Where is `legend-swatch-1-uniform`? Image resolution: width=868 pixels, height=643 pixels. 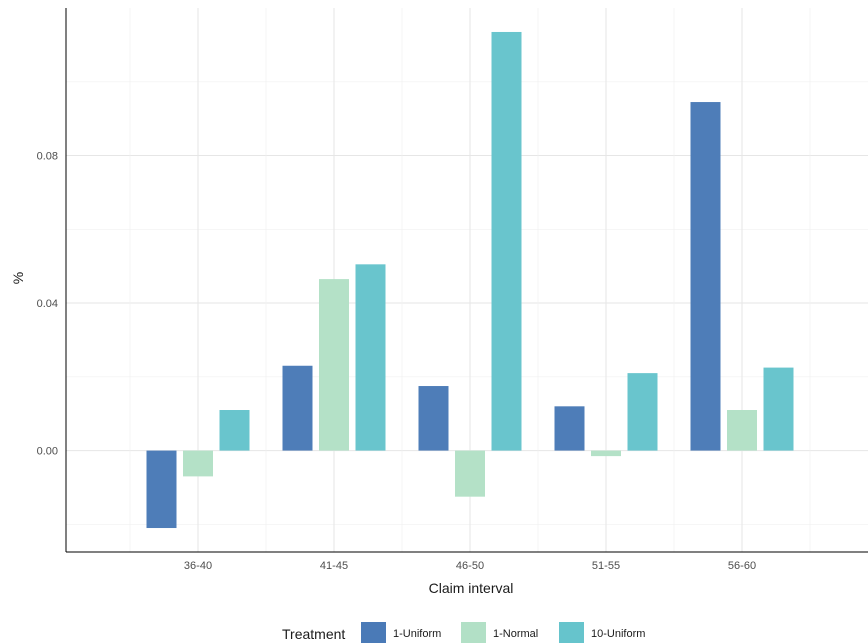 legend-swatch-1-uniform is located at coordinates (373, 632).